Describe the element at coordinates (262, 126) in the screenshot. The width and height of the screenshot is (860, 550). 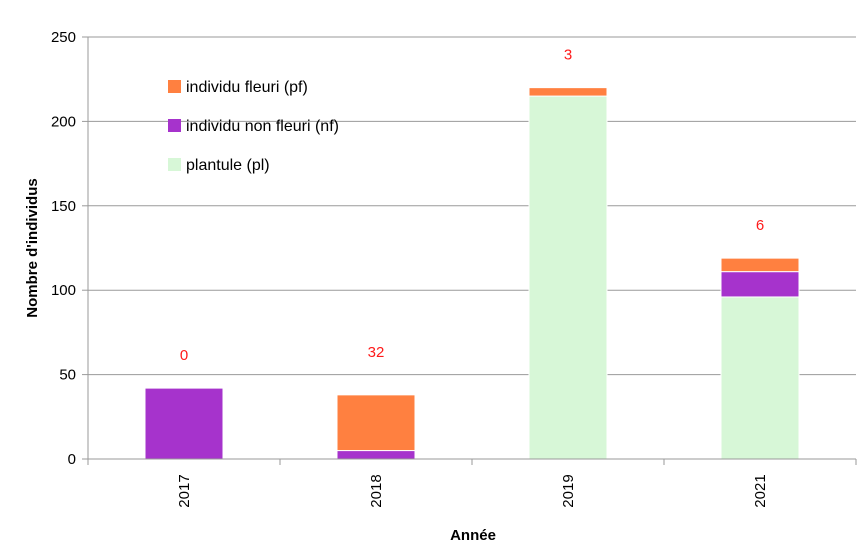
I see `legend-entry: individu non fleuri (nf)` at that location.